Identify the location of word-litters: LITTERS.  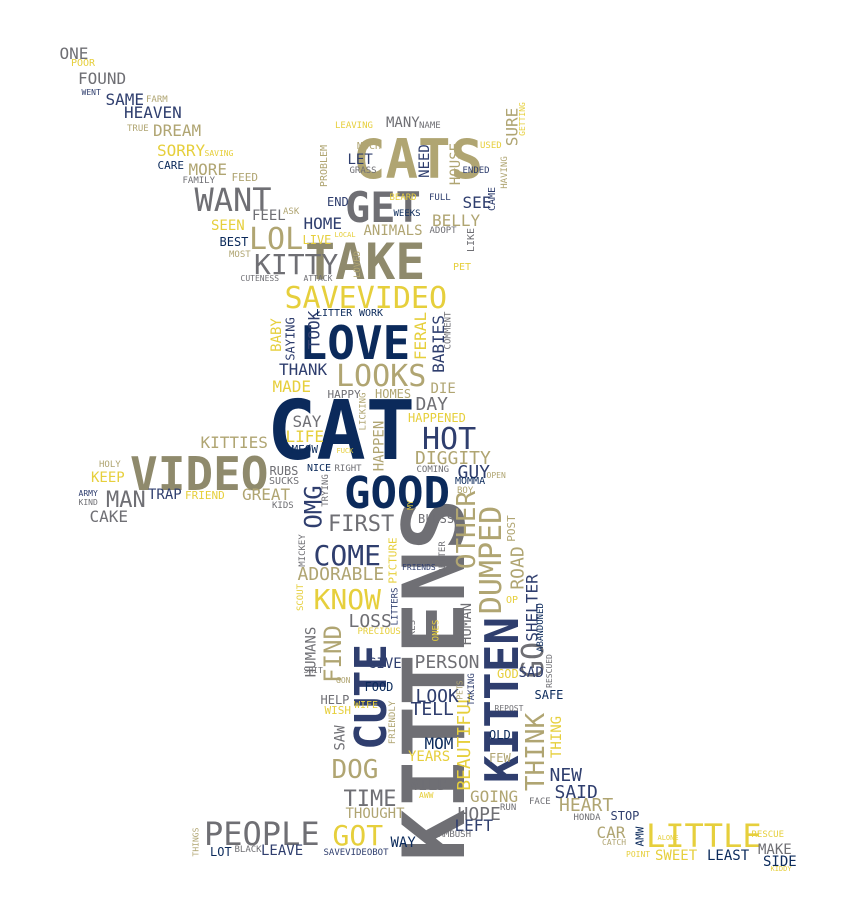
(395, 606).